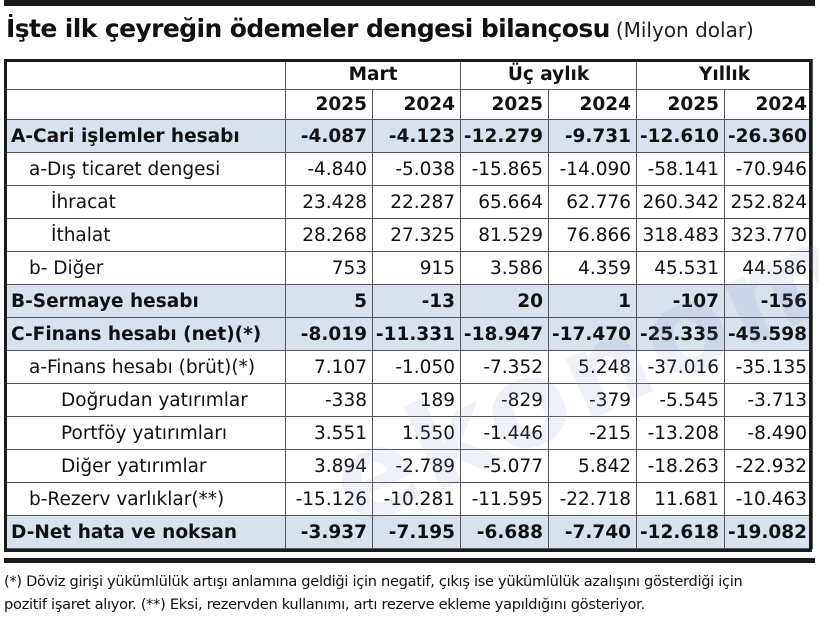 The height and width of the screenshot is (625, 819). I want to click on row-label: Diğer yatırımlar, so click(145, 466).